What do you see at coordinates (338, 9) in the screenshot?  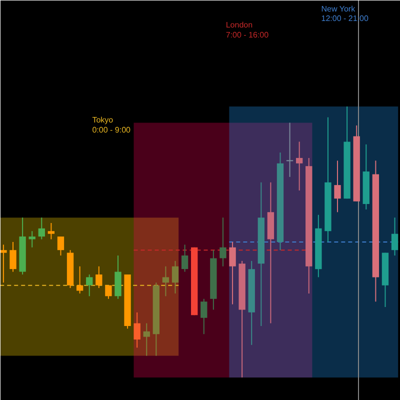 I see `text: New York` at bounding box center [338, 9].